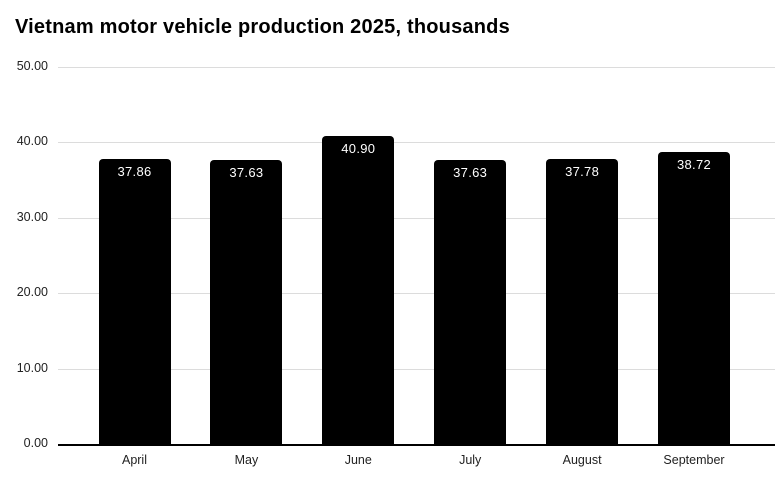 The width and height of the screenshot is (779, 485). I want to click on x-axis-category-label: May, so click(246, 460).